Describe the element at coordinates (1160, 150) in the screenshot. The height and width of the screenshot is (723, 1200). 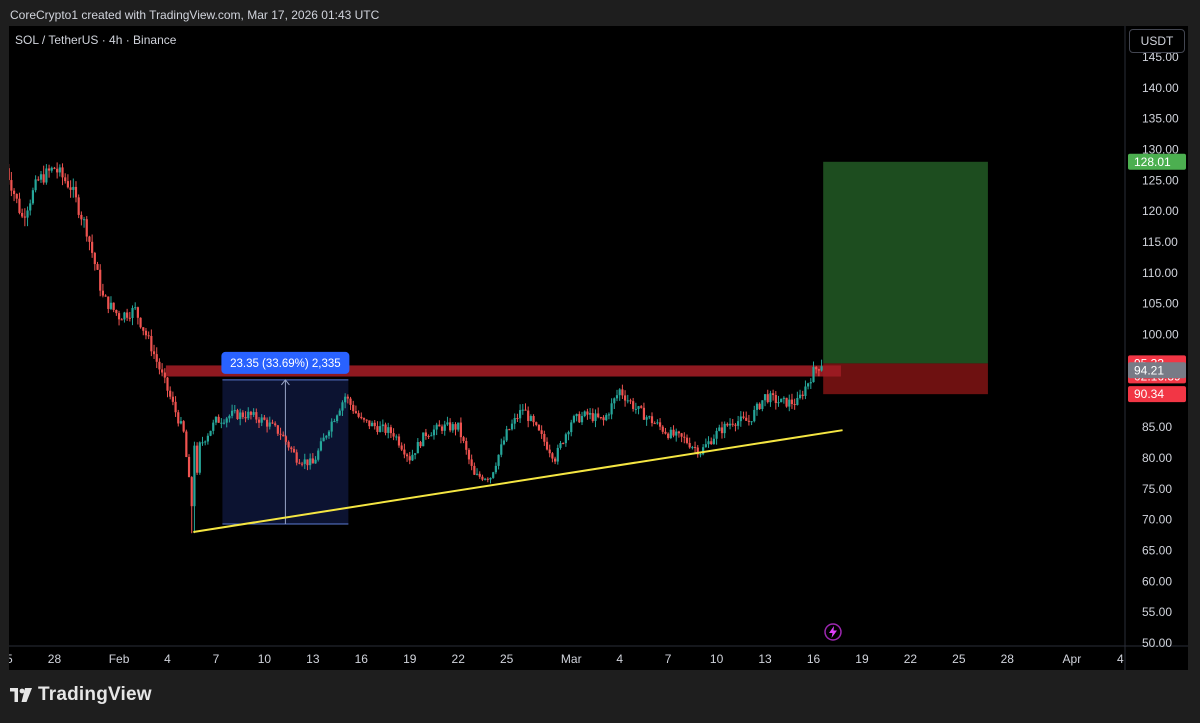
I see `y-tick-label: 130.00` at that location.